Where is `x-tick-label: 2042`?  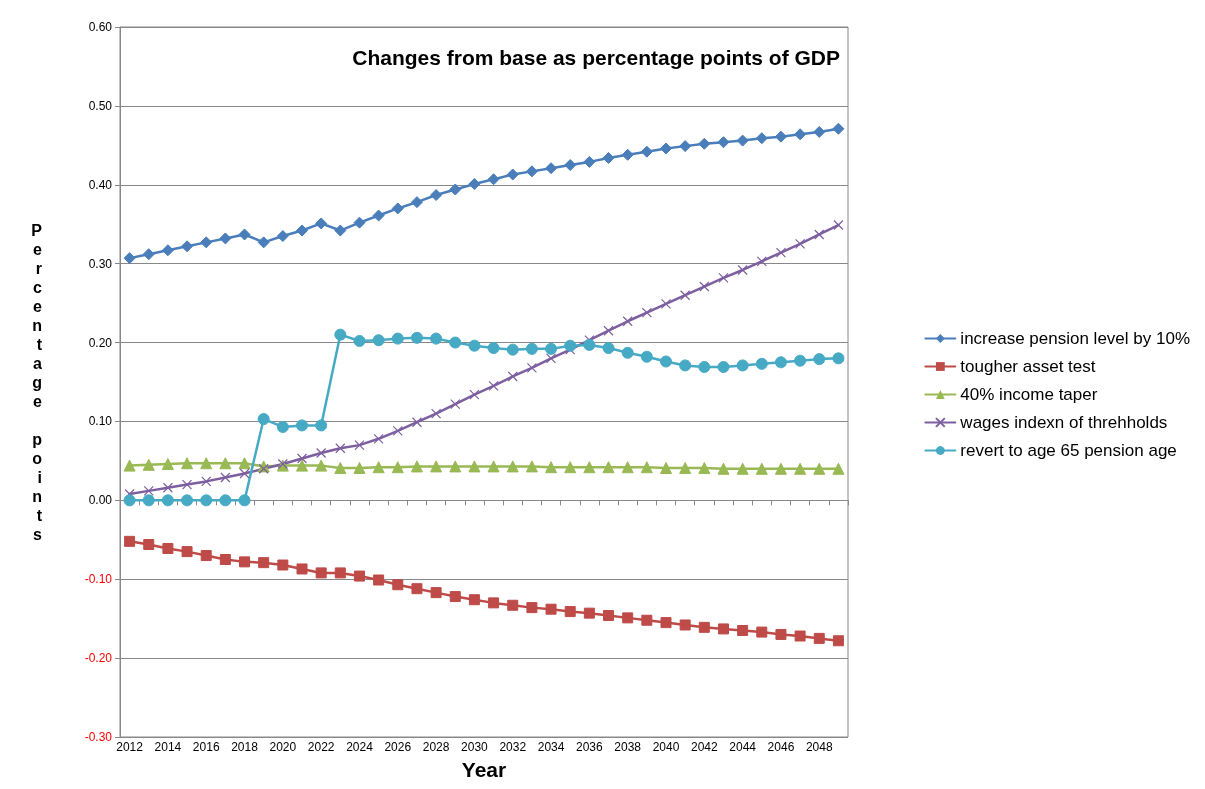
x-tick-label: 2042 is located at coordinates (704, 747).